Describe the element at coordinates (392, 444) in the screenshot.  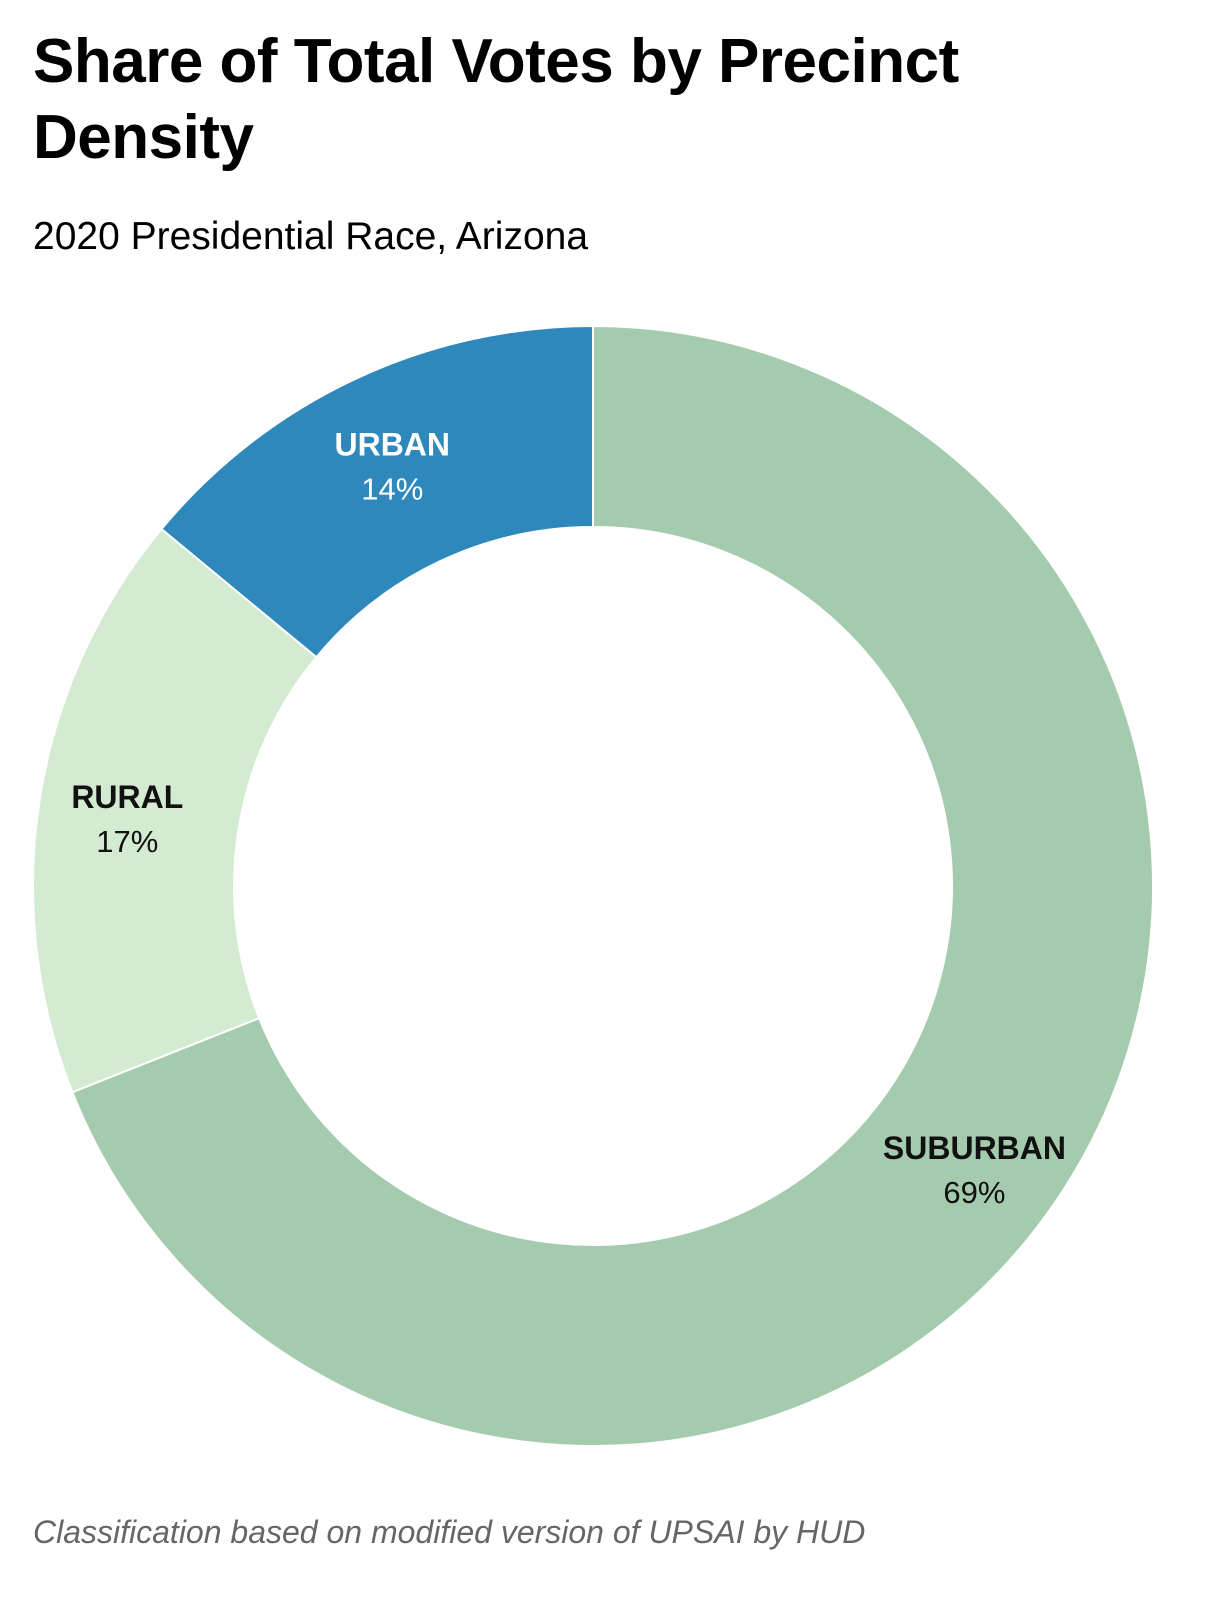
I see `slice-label-urban: URBAN` at that location.